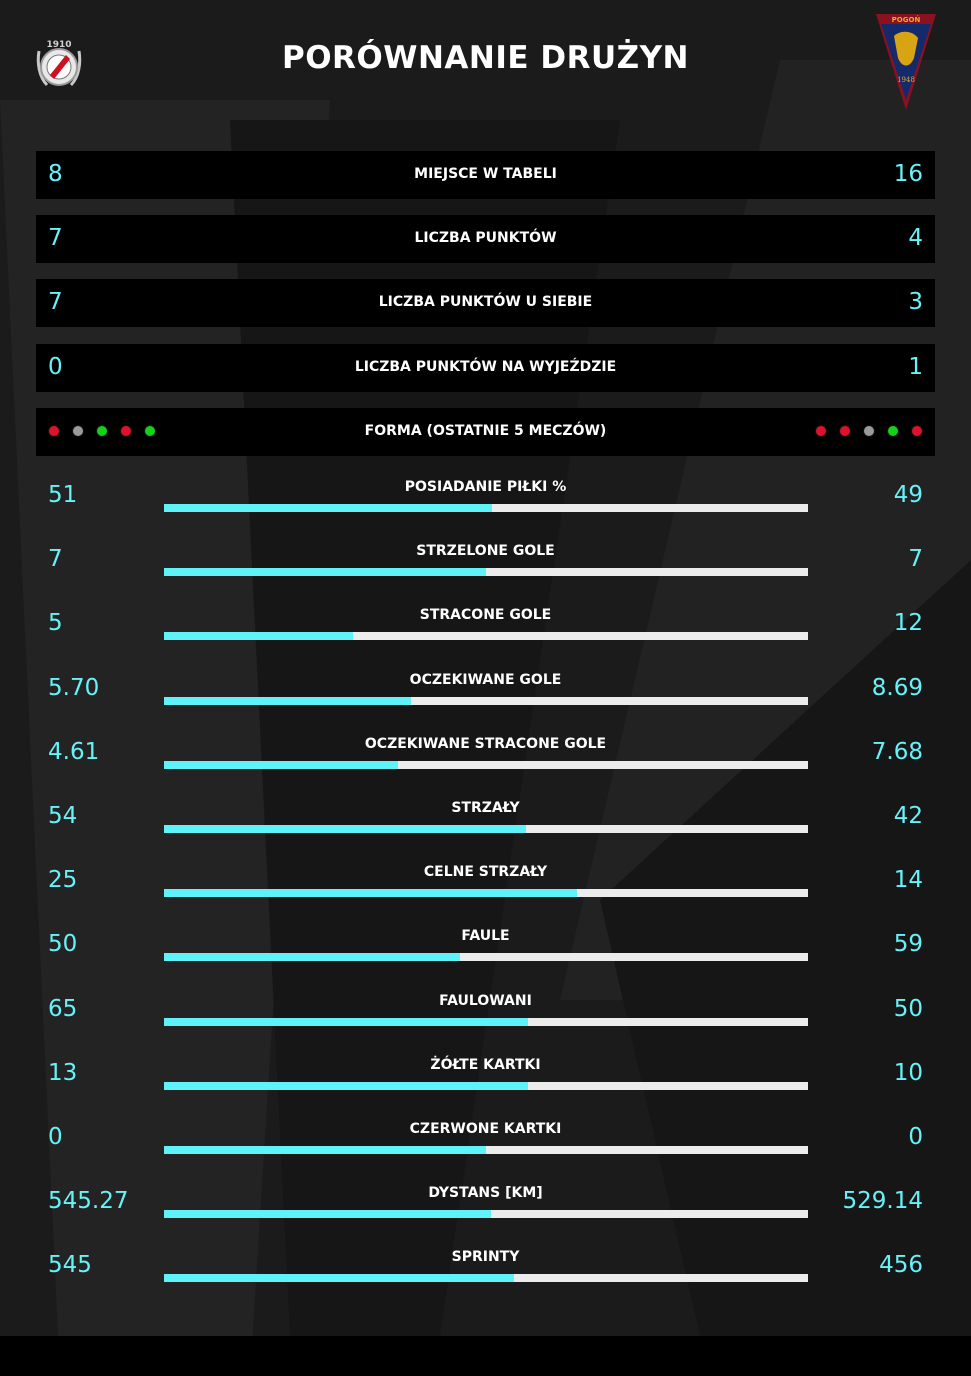  Describe the element at coordinates (906, 19) in the screenshot. I see `away-logo-name: POGOŃ` at that location.